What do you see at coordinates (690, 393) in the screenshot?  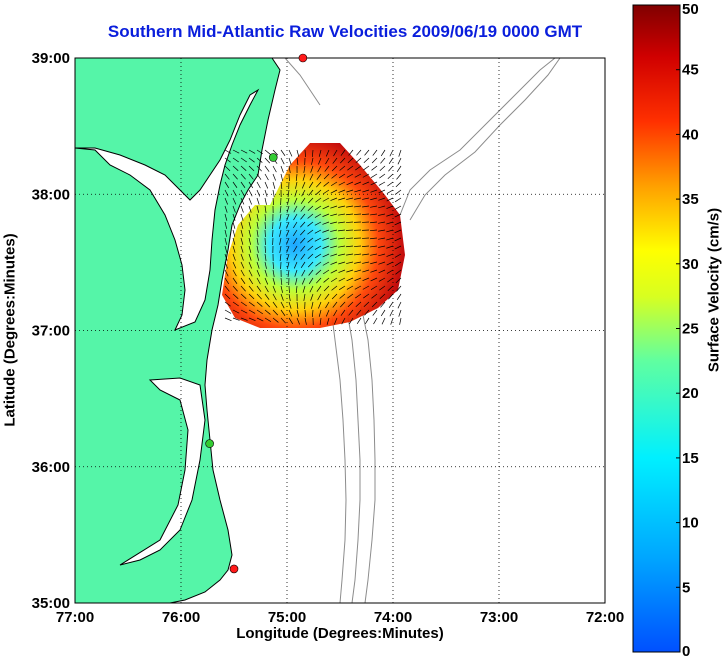 I see `colorbar-tick-label: 20` at bounding box center [690, 393].